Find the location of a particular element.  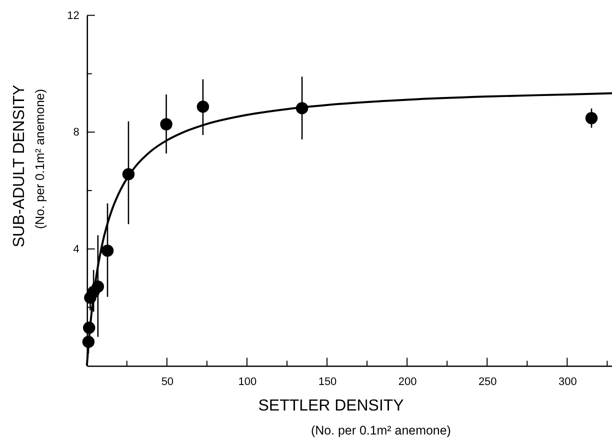

x-tick-label: 50 is located at coordinates (167, 382).